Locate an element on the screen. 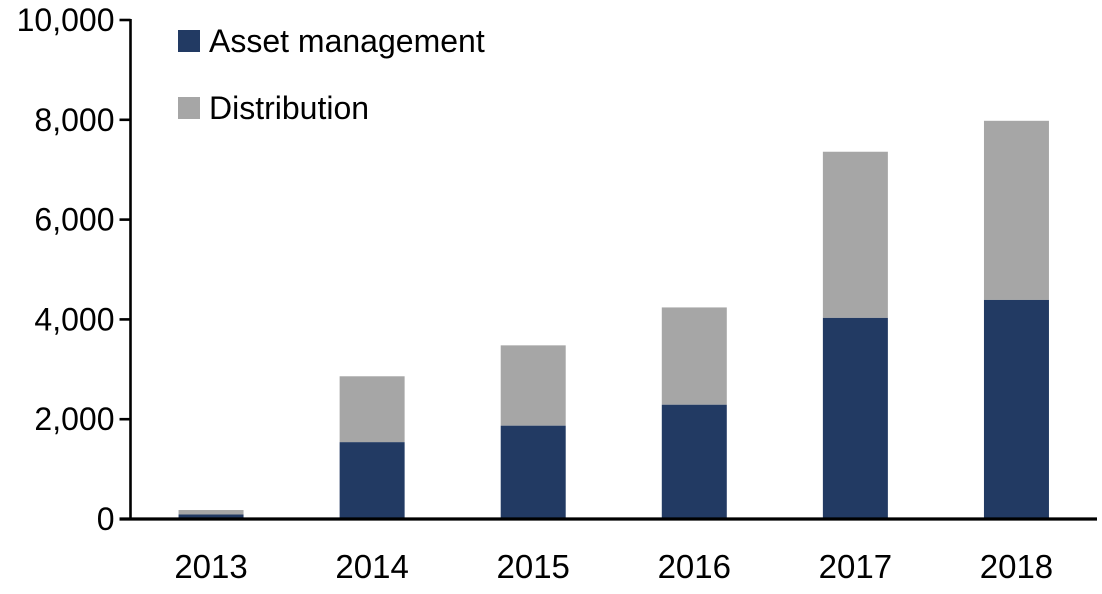  bar-asset-management-2013 is located at coordinates (211, 516).